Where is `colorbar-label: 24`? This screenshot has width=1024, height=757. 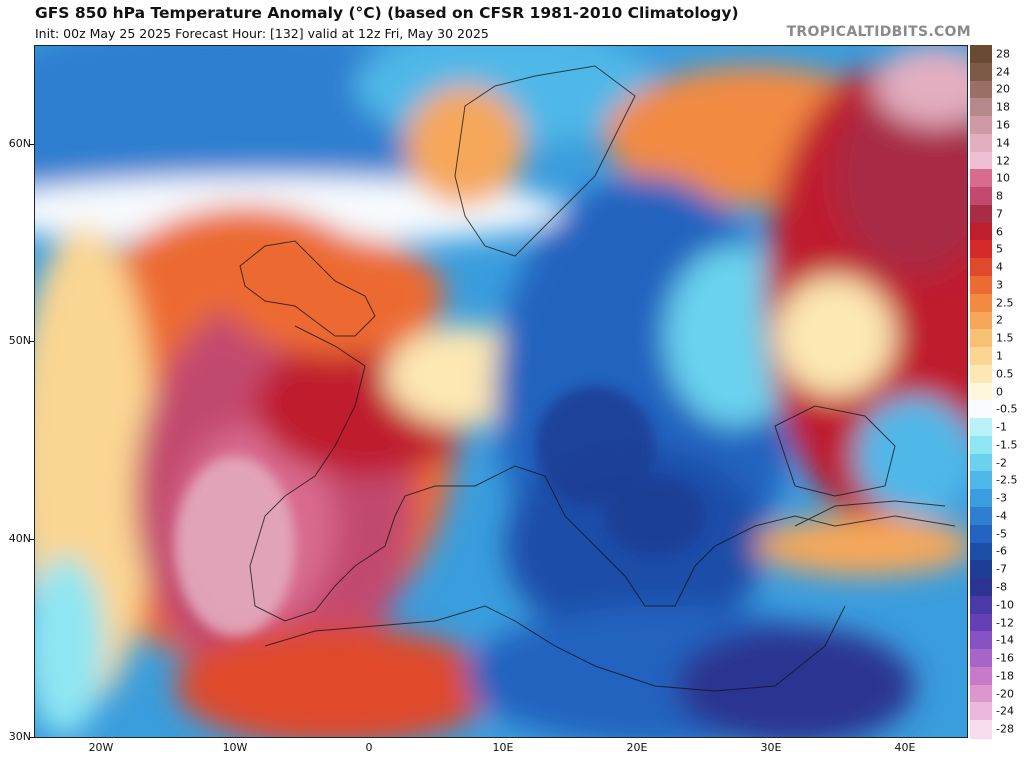
colorbar-label: 24 is located at coordinates (1003, 72).